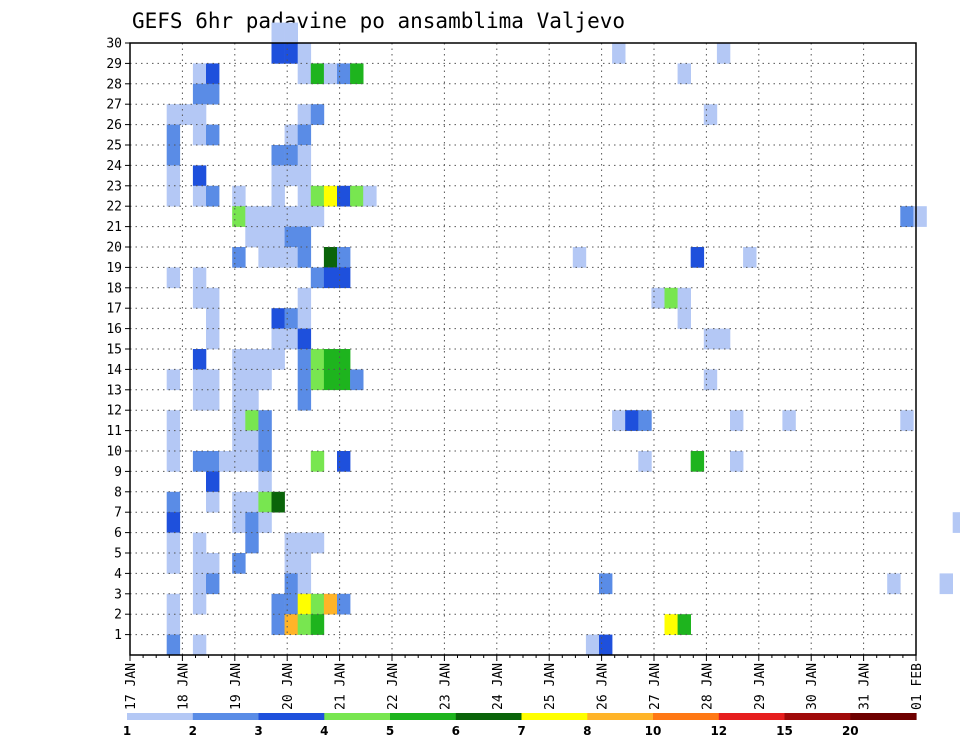  I want to click on y-tick-label: 10, so click(114, 452).